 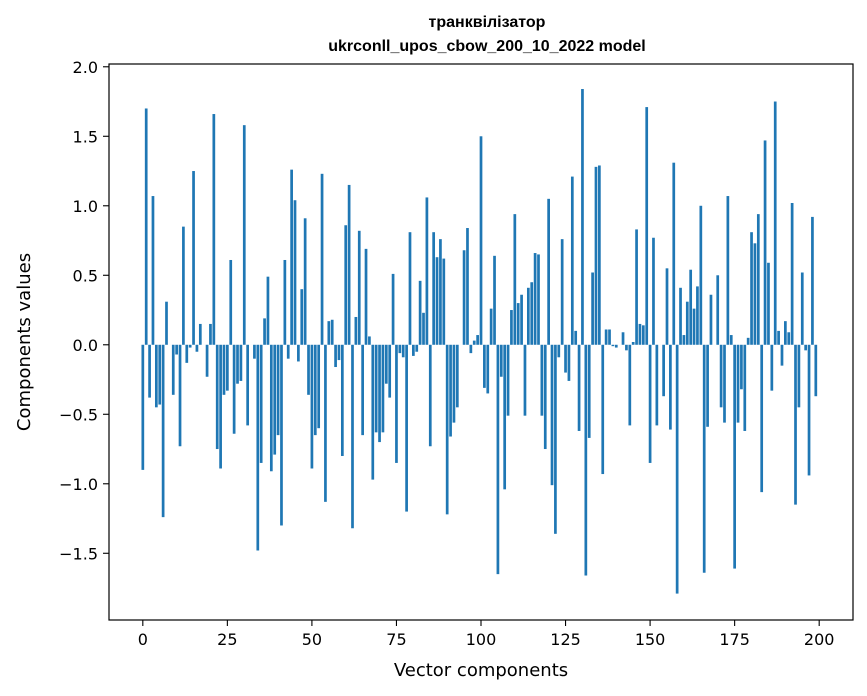 What do you see at coordinates (481, 639) in the screenshot?
I see `x-tick-label-100: 100` at bounding box center [481, 639].